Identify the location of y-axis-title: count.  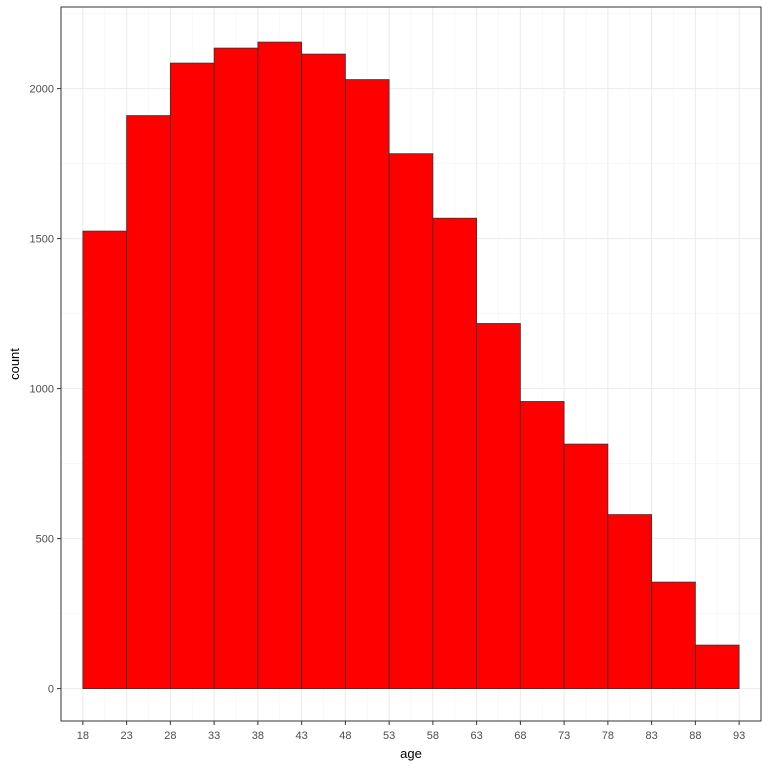
(14, 364).